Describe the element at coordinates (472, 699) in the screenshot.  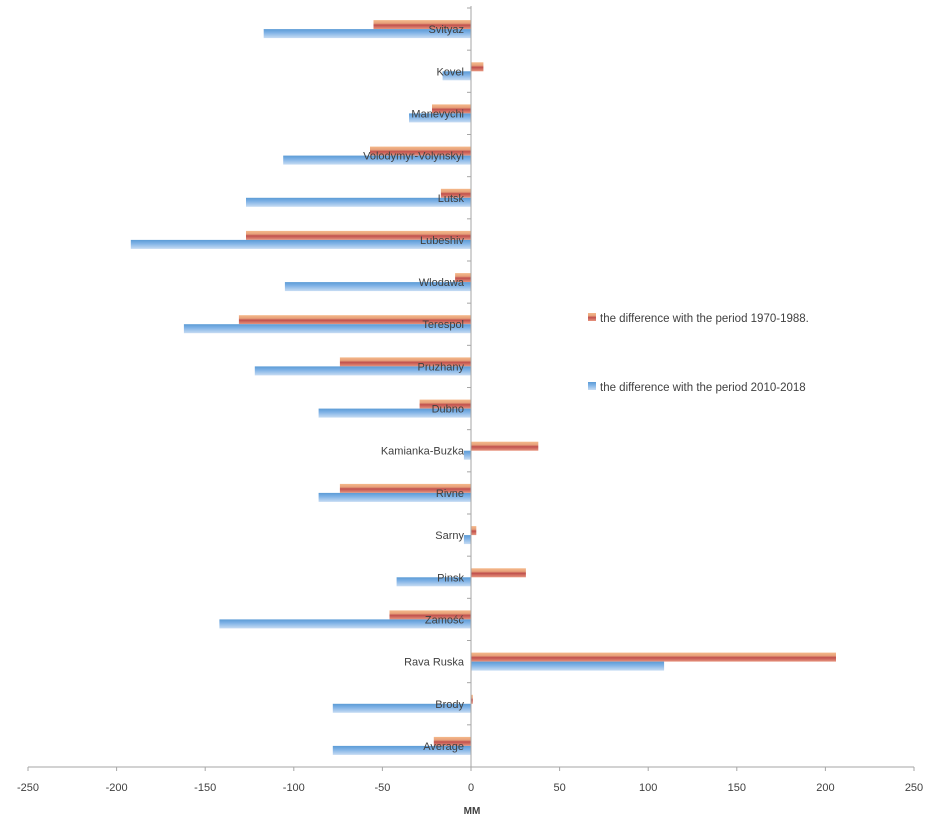
I see `bar-series1-brody` at that location.